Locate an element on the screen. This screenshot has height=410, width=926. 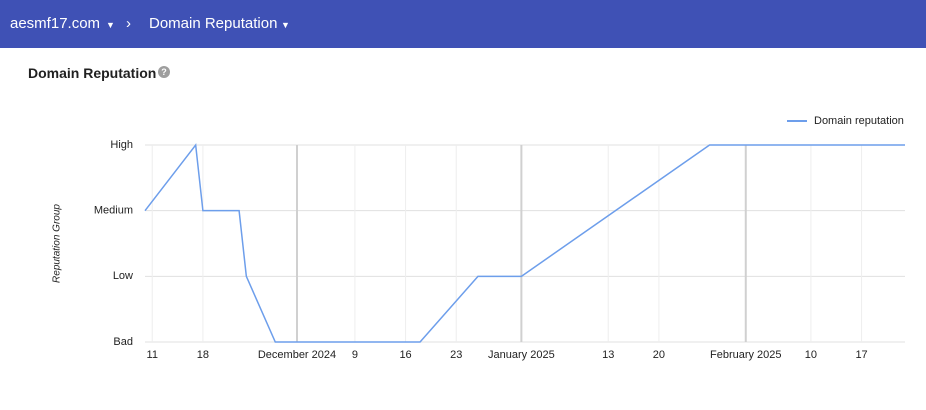
x-tick-label: 13 is located at coordinates (608, 355).